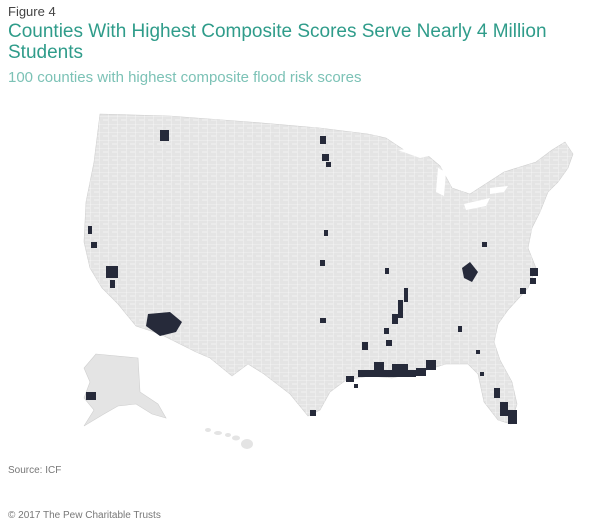 Image resolution: width=600 pixels, height=531 pixels. Describe the element at coordinates (84, 515) in the screenshot. I see `copyright-note: © 2017 The Pew Charitable Trusts` at that location.